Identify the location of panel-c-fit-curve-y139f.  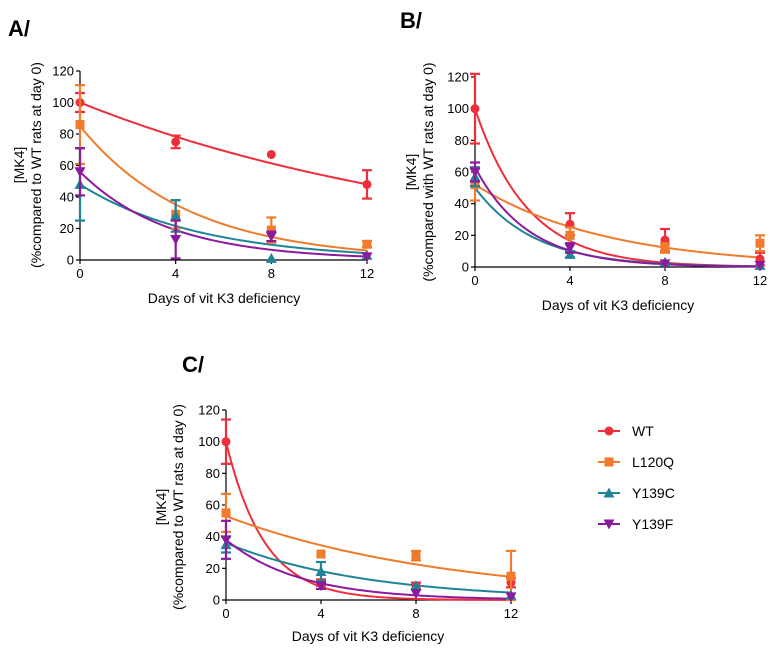
(368, 569).